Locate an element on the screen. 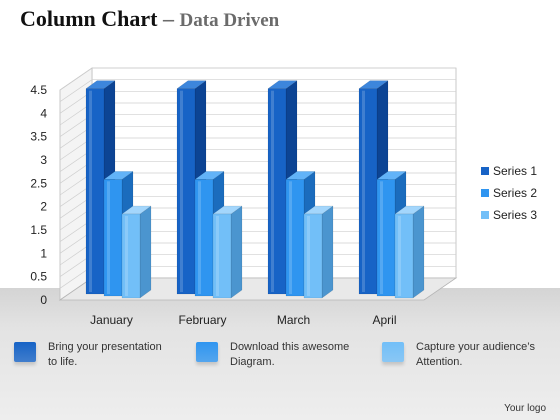 Image resolution: width=560 pixels, height=420 pixels. x-tick-label-april: April is located at coordinates (384, 320).